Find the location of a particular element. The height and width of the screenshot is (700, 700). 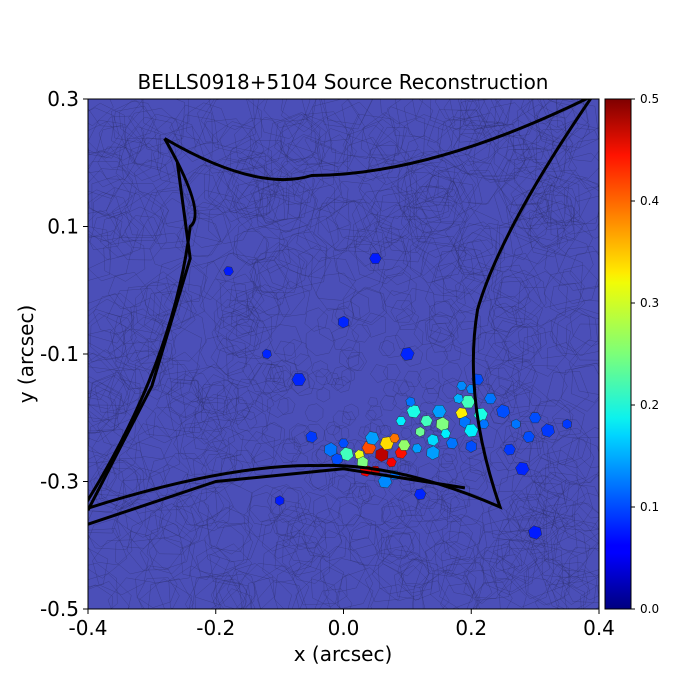

colorbar is located at coordinates (618, 354).